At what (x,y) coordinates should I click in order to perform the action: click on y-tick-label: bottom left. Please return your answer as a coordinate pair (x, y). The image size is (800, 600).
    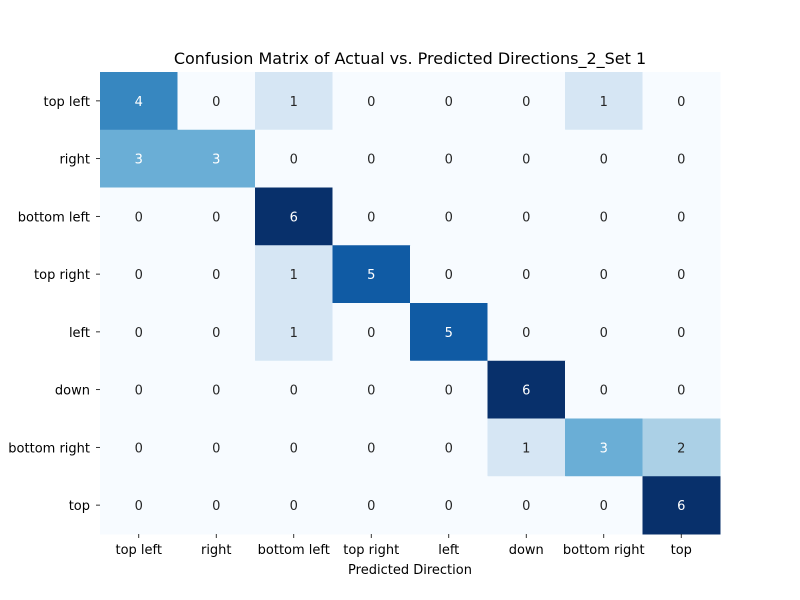
    Looking at the image, I should click on (54, 217).